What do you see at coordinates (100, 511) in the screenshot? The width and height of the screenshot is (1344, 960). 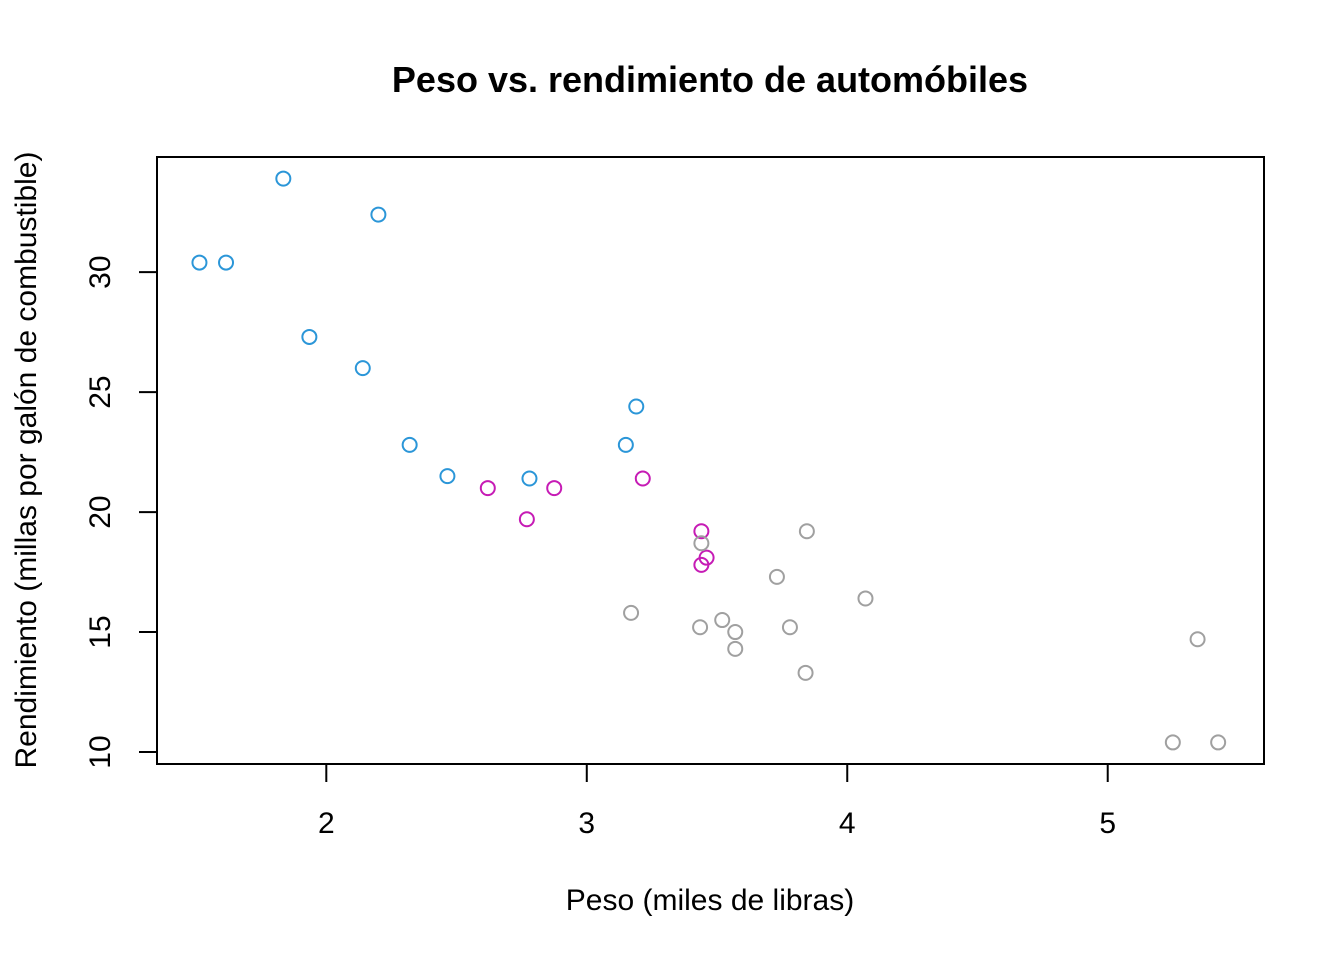 I see `y-tick-label: 20` at bounding box center [100, 511].